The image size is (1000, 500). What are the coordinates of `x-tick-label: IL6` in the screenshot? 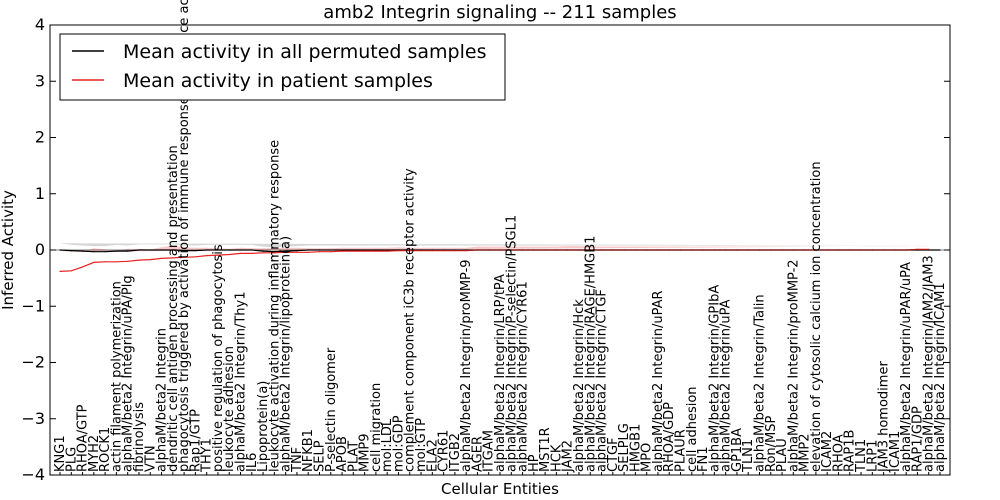 It's located at (252, 462).